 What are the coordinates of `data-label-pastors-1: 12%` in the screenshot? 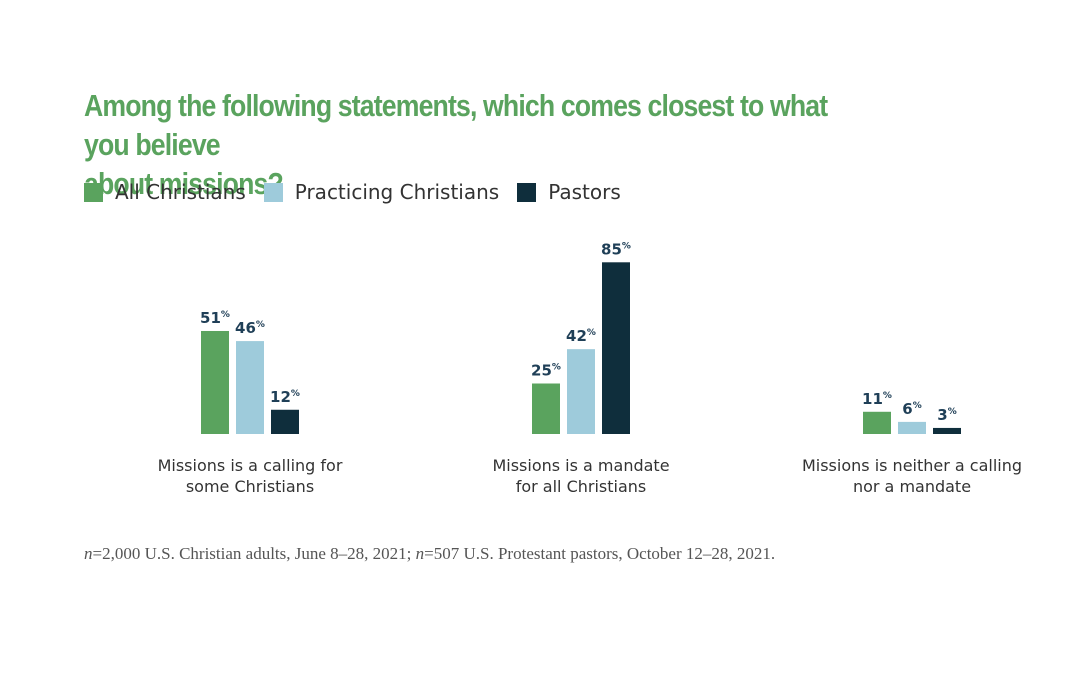 It's located at (285, 397).